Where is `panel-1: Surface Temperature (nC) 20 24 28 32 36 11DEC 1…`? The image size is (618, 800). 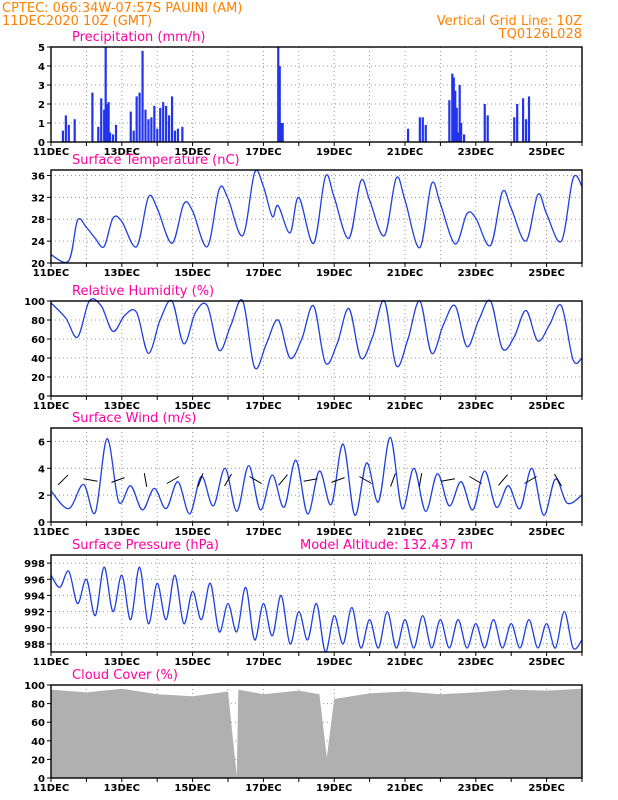 panel-1: Surface Temperature (nC) 20 24 28 32 36 11DEC 1… is located at coordinates (307, 216).